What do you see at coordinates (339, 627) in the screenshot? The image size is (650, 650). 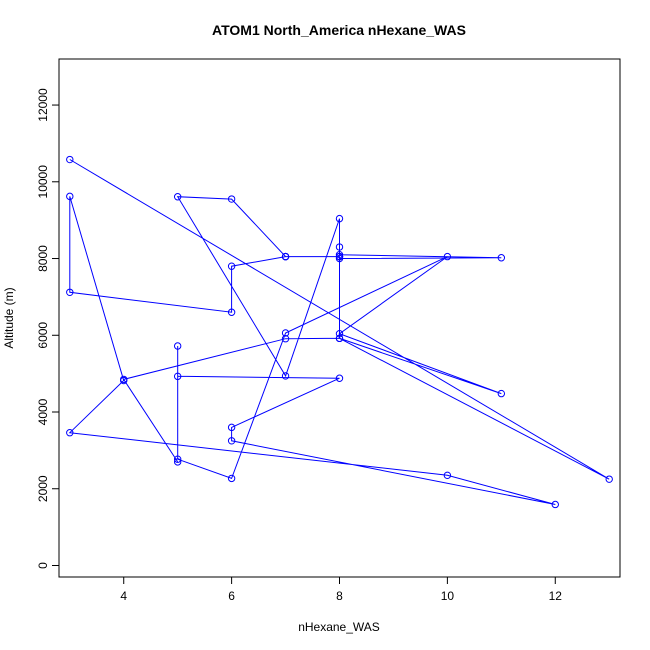 I see `x-axis-label: nHexane_WAS` at bounding box center [339, 627].